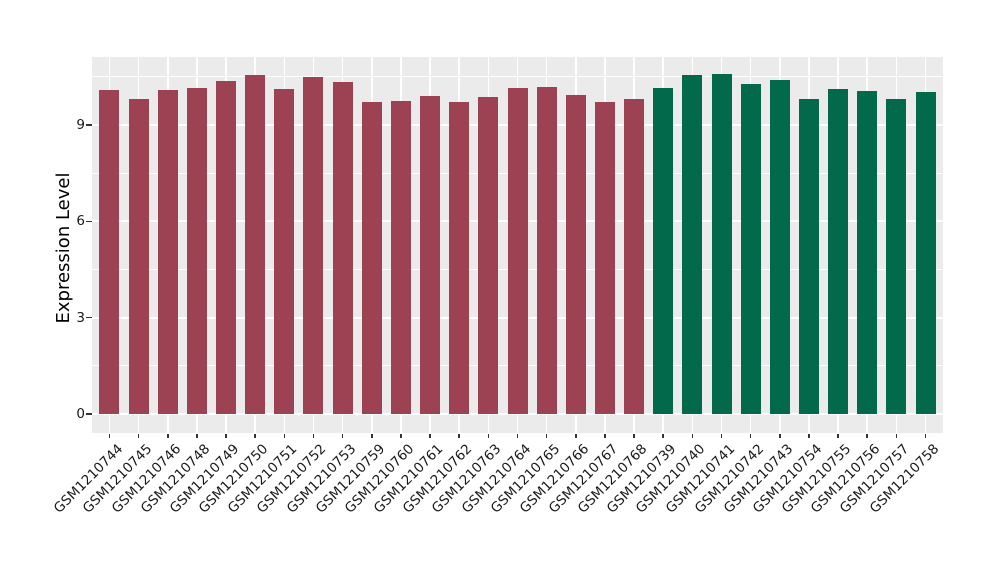  I want to click on bar-GSM1210749, so click(226, 247).